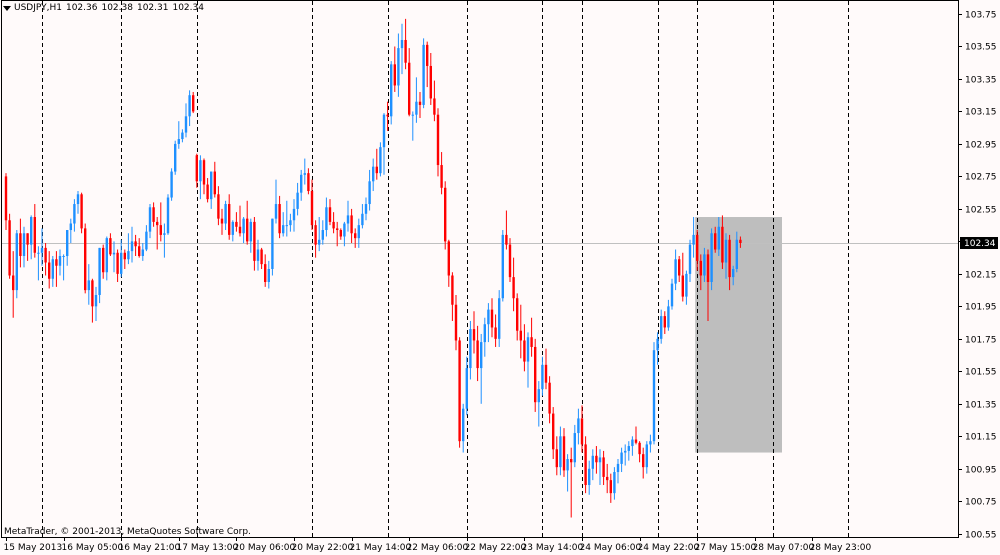 Image resolution: width=1000 pixels, height=555 pixels. I want to click on price-tick-label: 100.75, so click(981, 503).